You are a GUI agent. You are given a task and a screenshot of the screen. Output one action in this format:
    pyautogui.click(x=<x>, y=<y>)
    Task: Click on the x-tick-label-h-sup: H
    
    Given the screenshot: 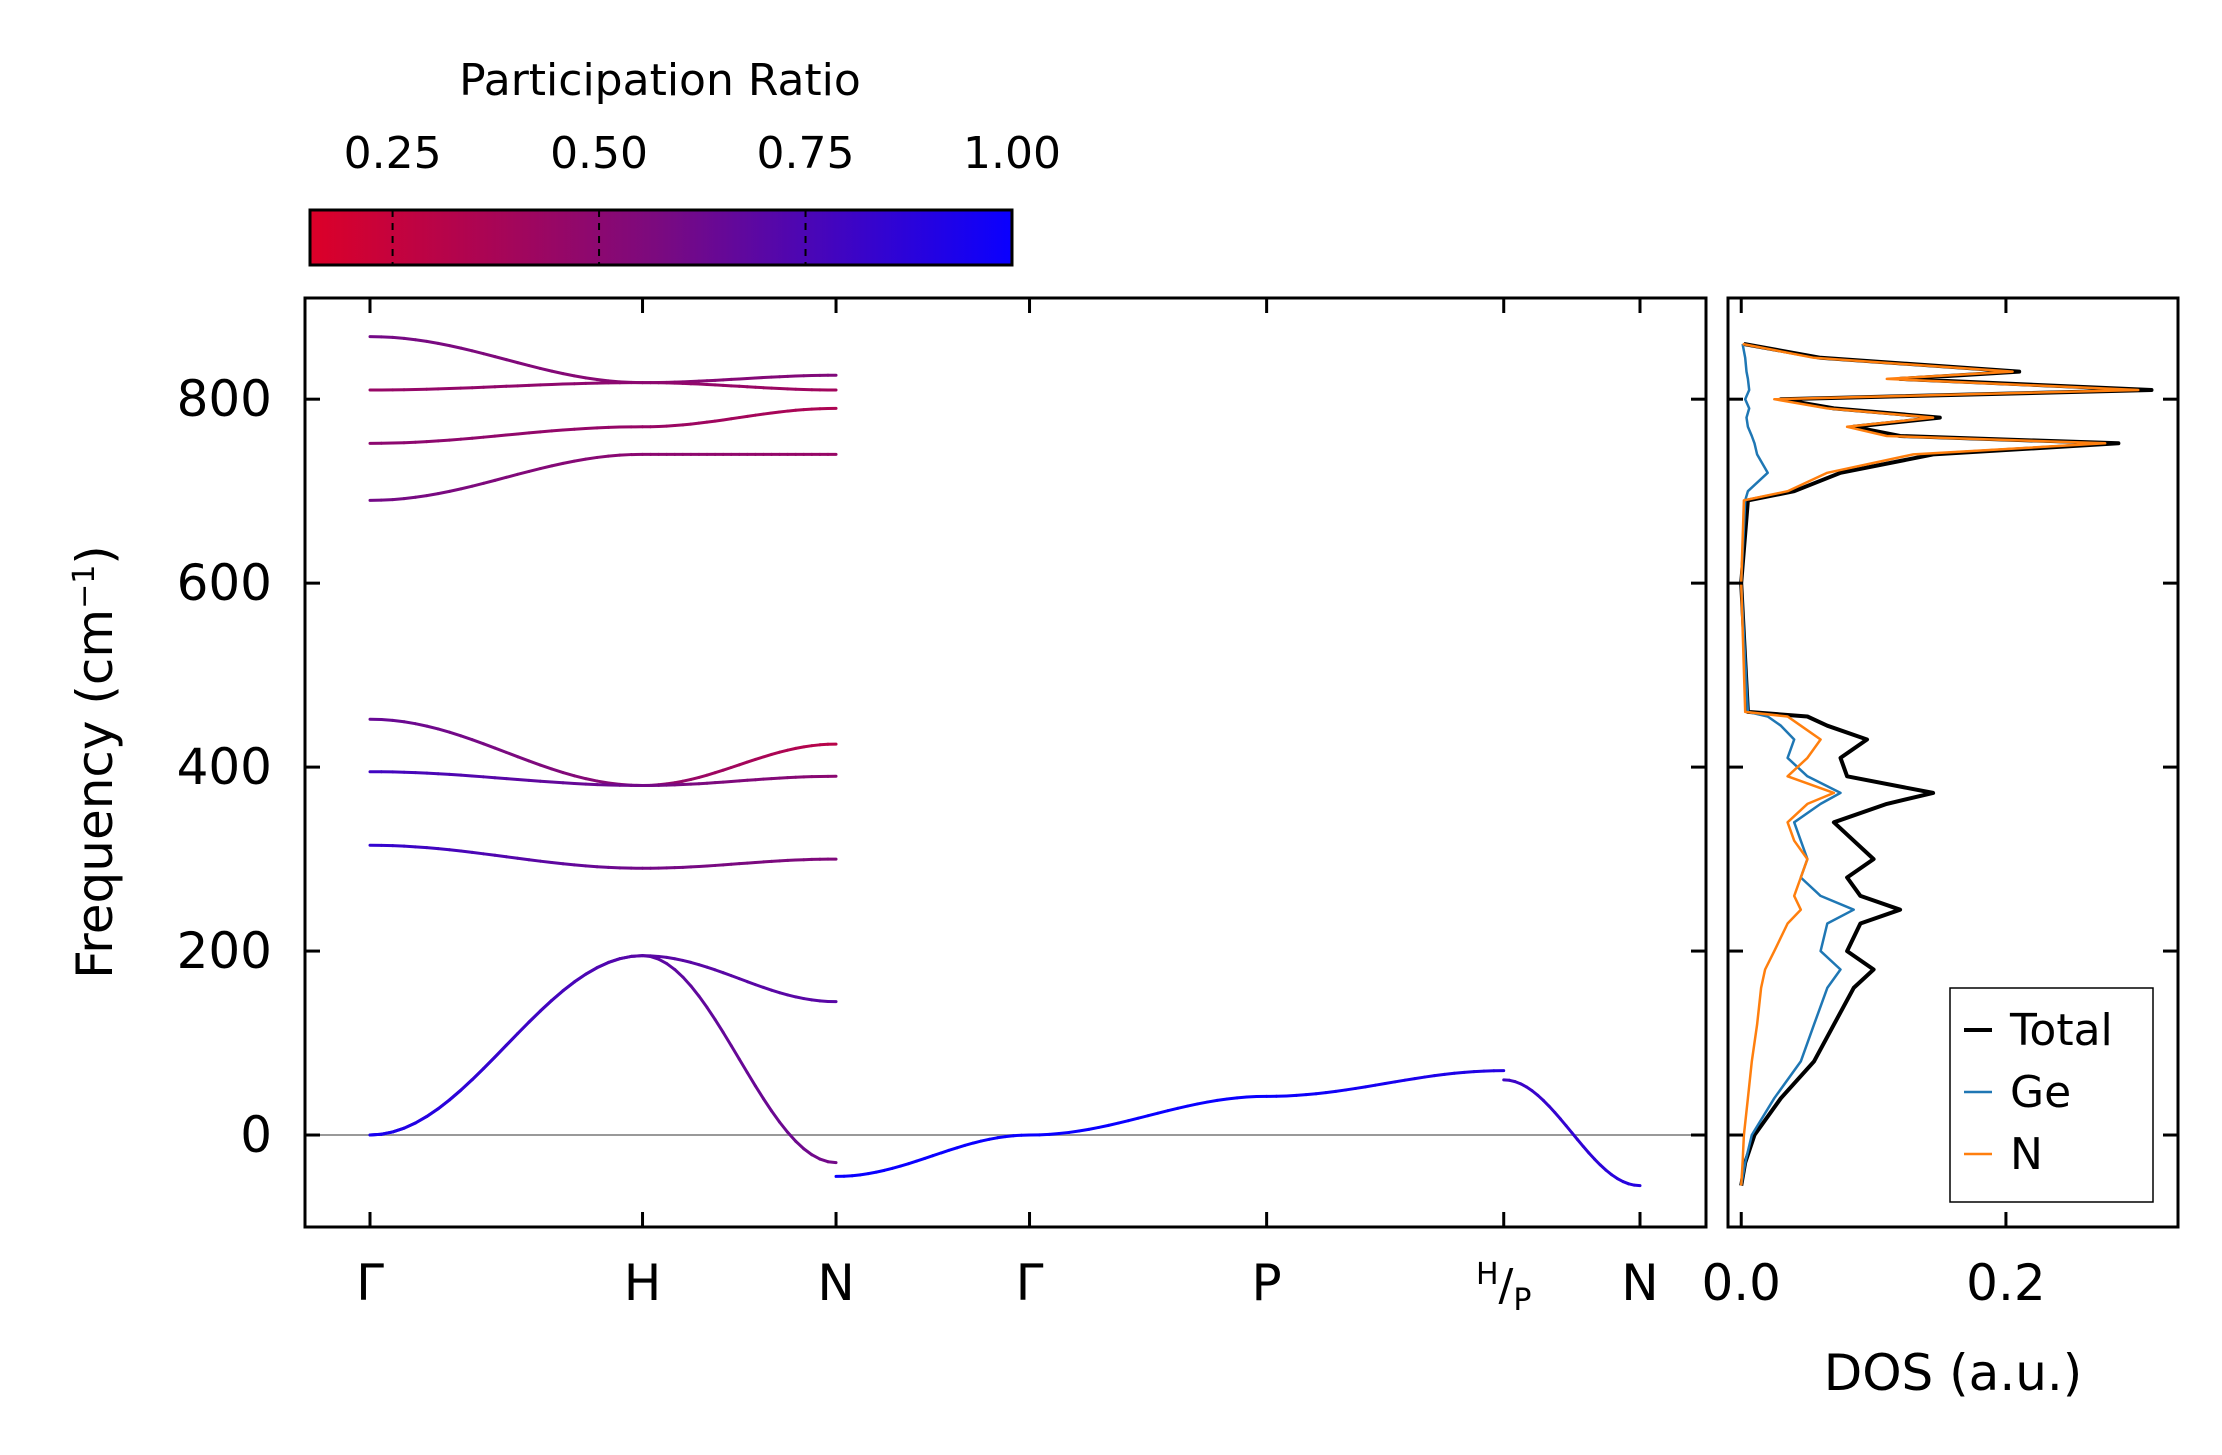 What is the action you would take?
    pyautogui.click(x=1487, y=1274)
    